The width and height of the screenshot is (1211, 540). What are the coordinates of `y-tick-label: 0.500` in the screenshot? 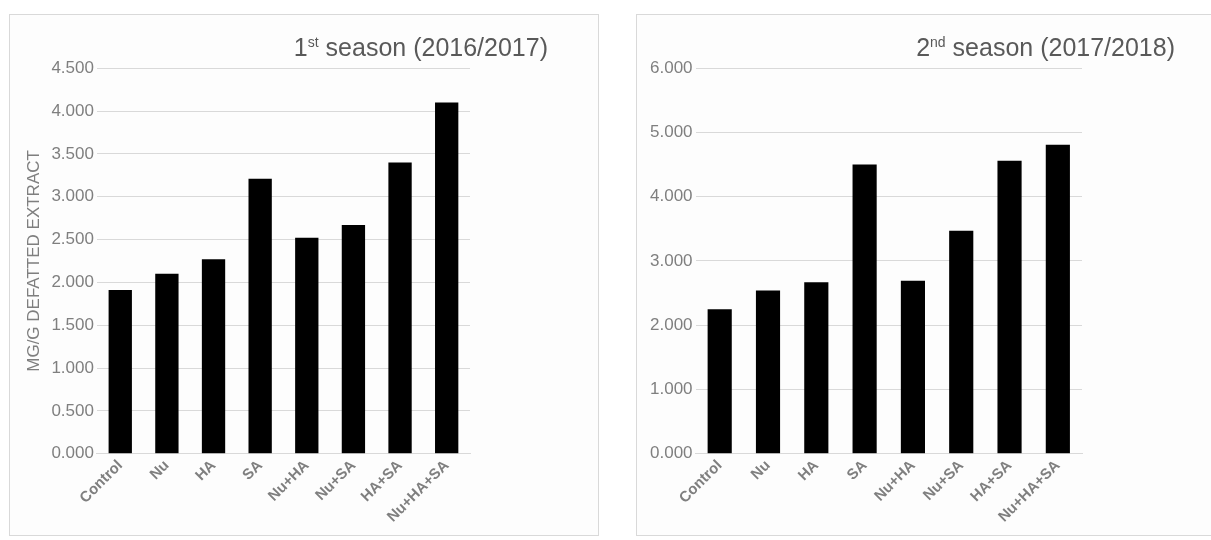 It's located at (72, 410).